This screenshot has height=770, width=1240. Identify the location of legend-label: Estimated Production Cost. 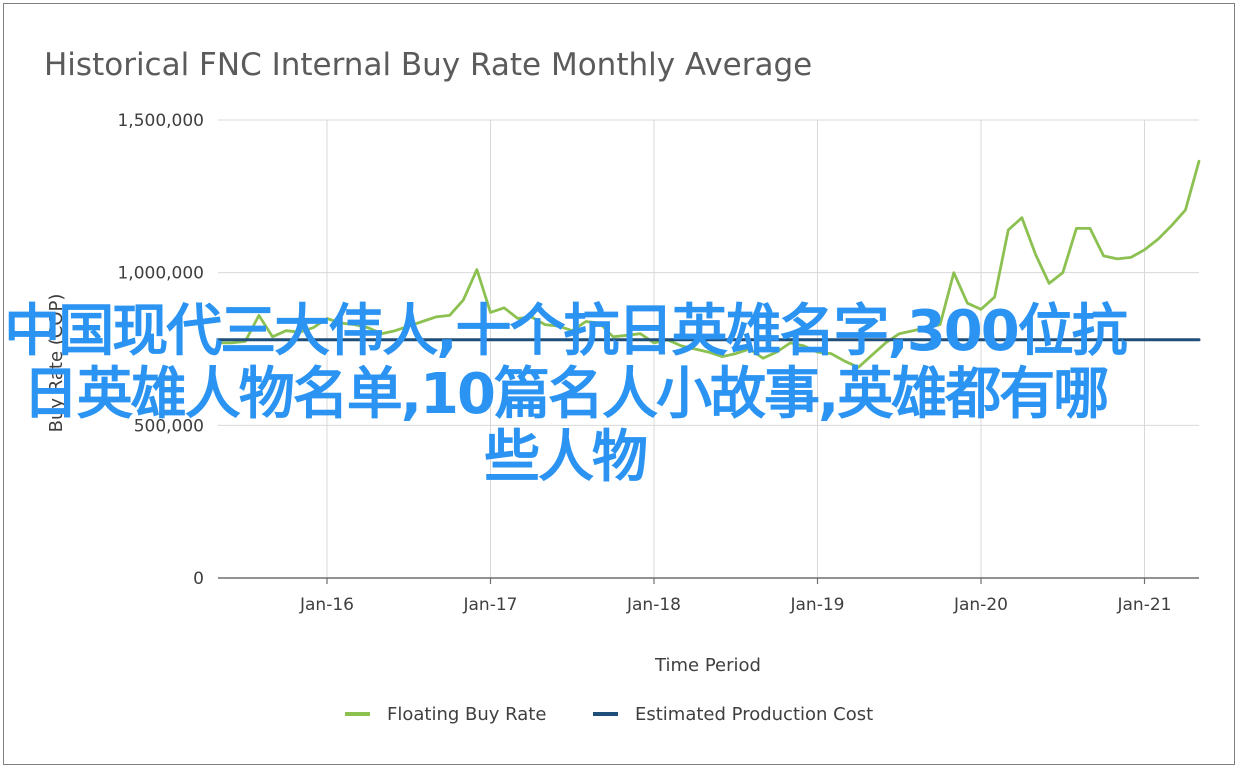
(754, 714).